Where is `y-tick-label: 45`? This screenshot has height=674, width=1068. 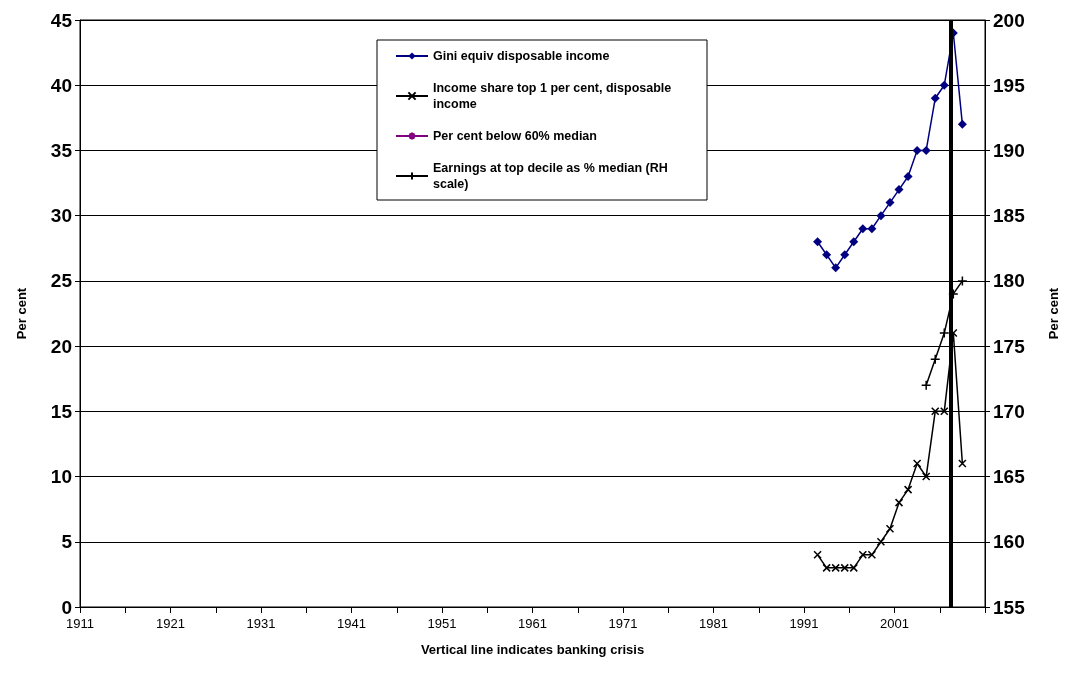
y-tick-label: 45 is located at coordinates (61, 20).